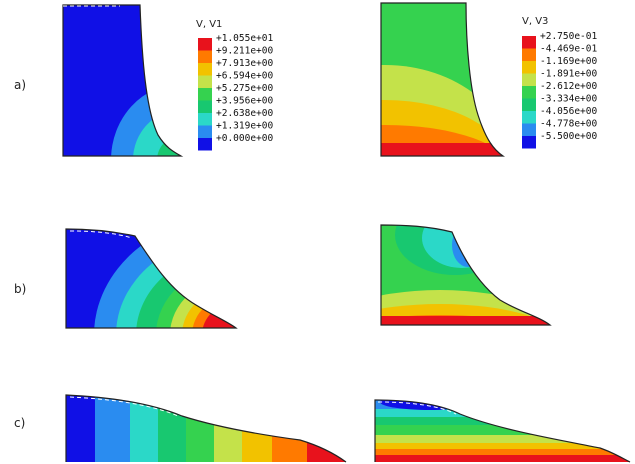 The width and height of the screenshot is (635, 464). I want to click on contour-b-v3, so click(465, 275).